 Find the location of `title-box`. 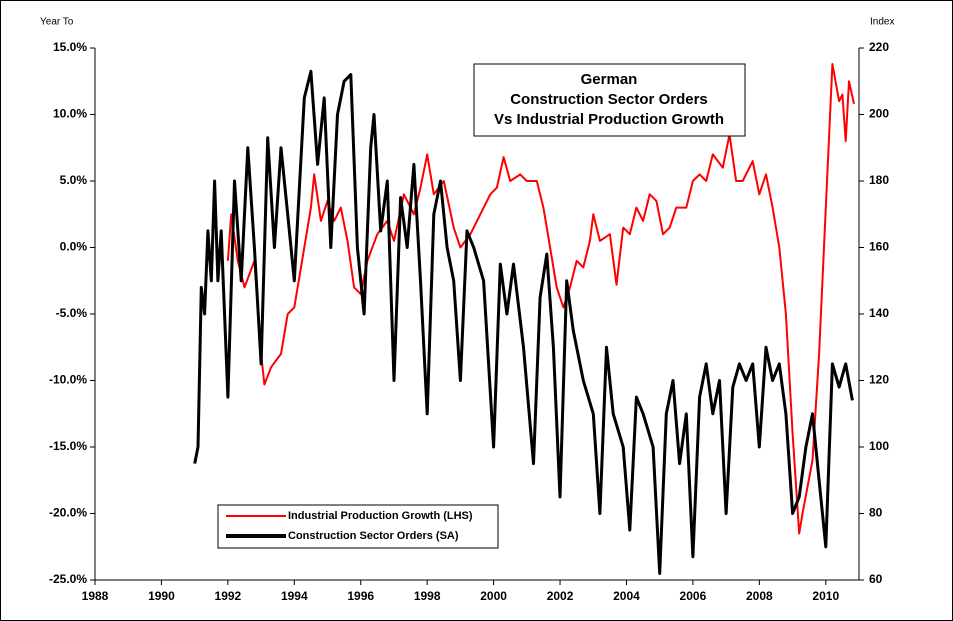

title-box is located at coordinates (609, 100).